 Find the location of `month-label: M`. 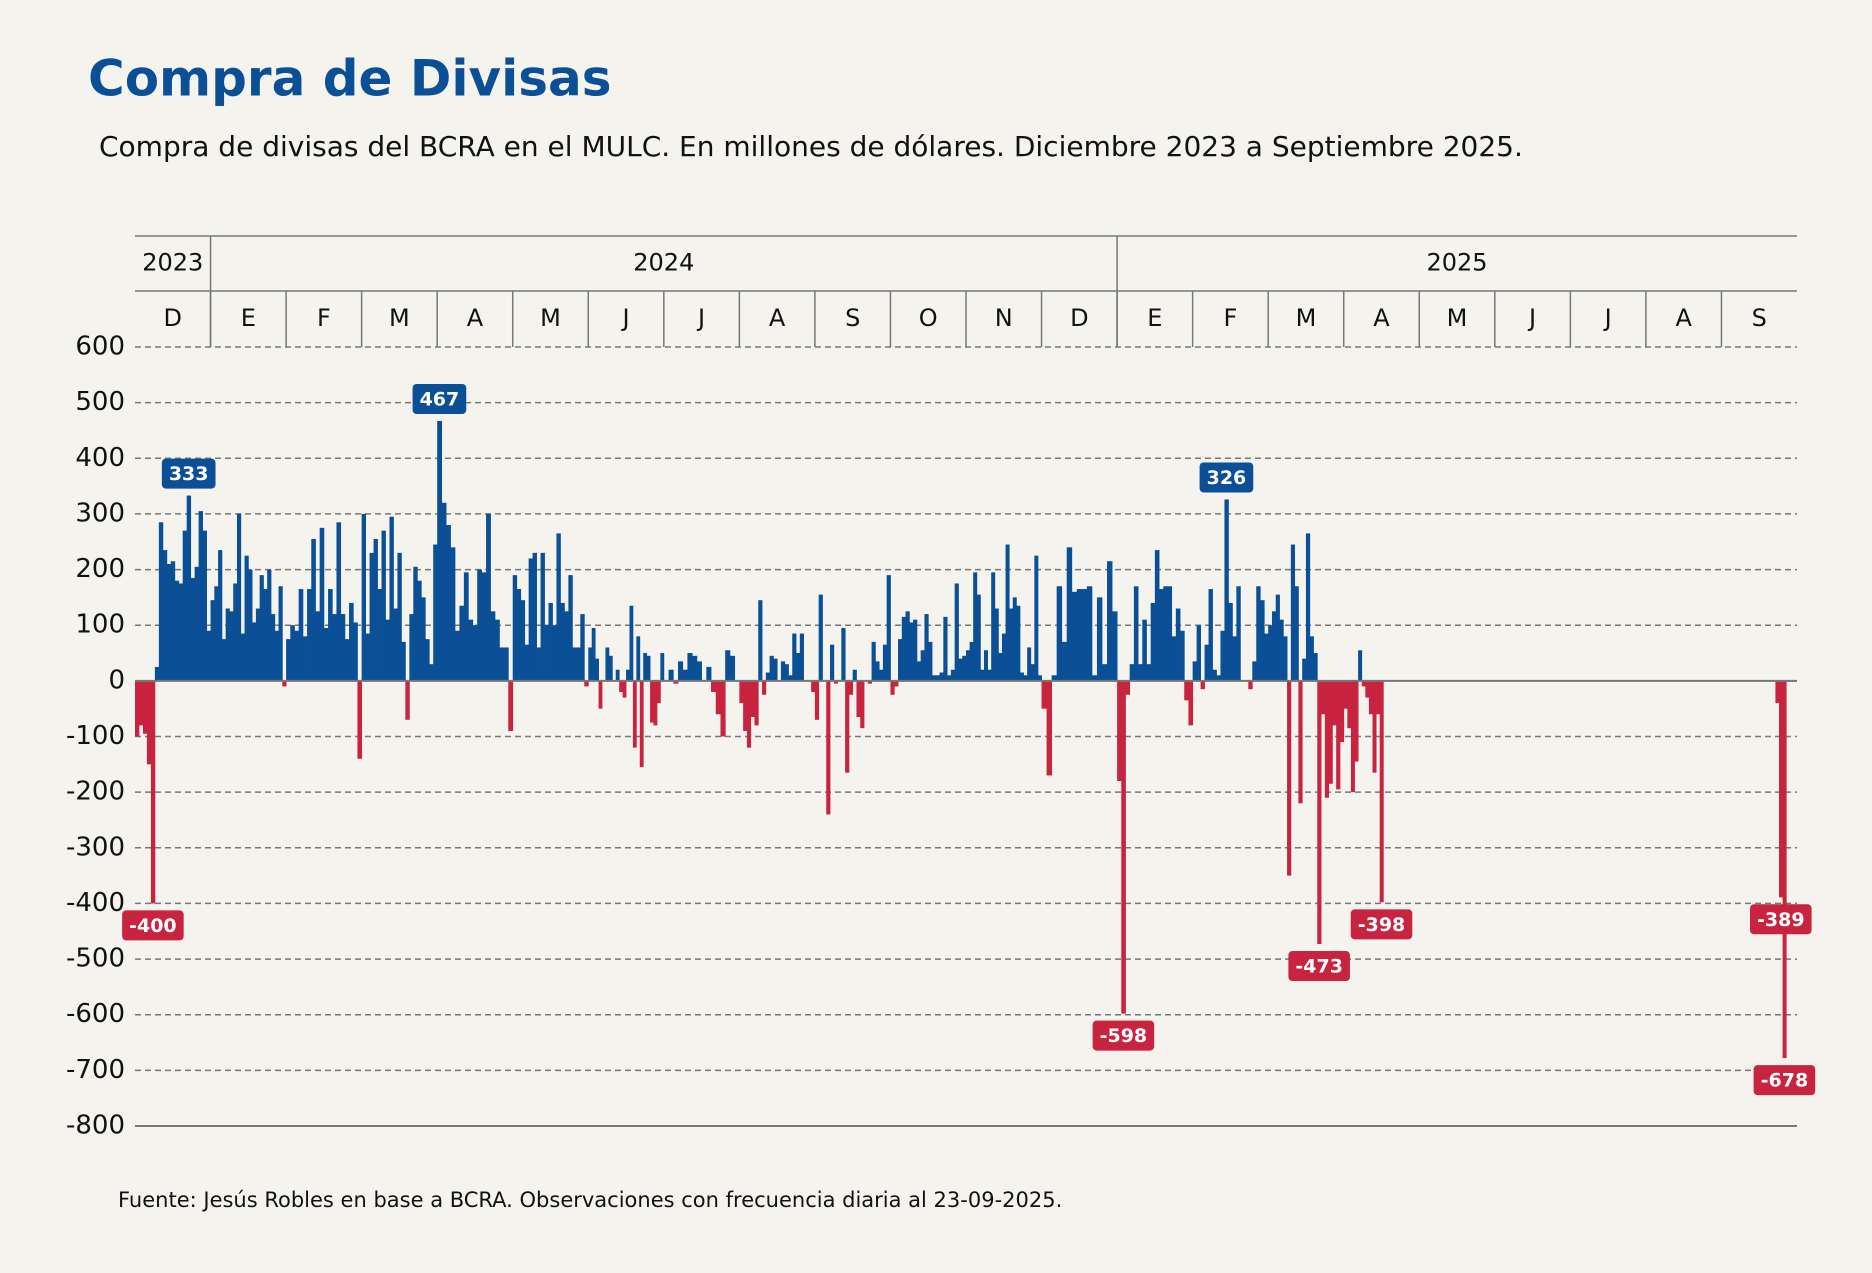

month-label: M is located at coordinates (1457, 318).